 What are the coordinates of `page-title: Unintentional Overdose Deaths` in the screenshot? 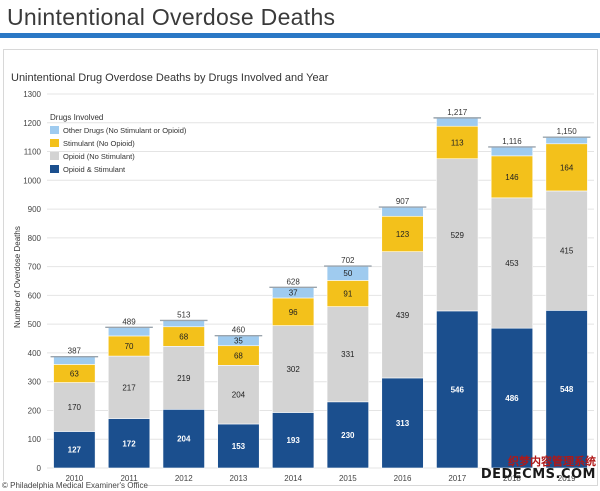 It's located at (171, 17).